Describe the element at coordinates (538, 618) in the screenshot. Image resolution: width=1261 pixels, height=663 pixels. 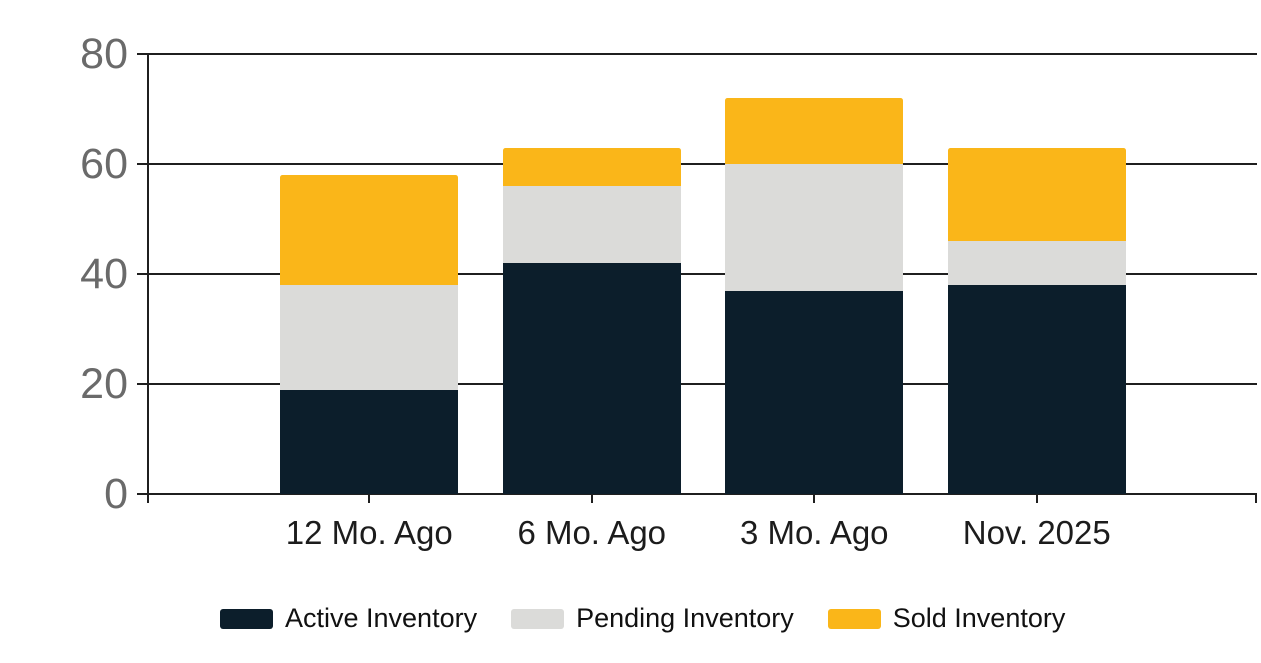
I see `legend-swatch-pending-inventory` at that location.